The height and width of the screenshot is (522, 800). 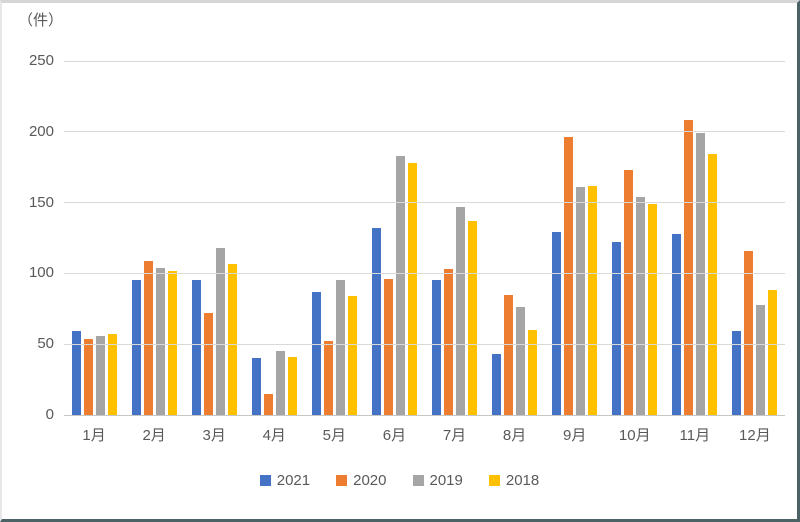 I want to click on bar-2021-6月, so click(x=376, y=321).